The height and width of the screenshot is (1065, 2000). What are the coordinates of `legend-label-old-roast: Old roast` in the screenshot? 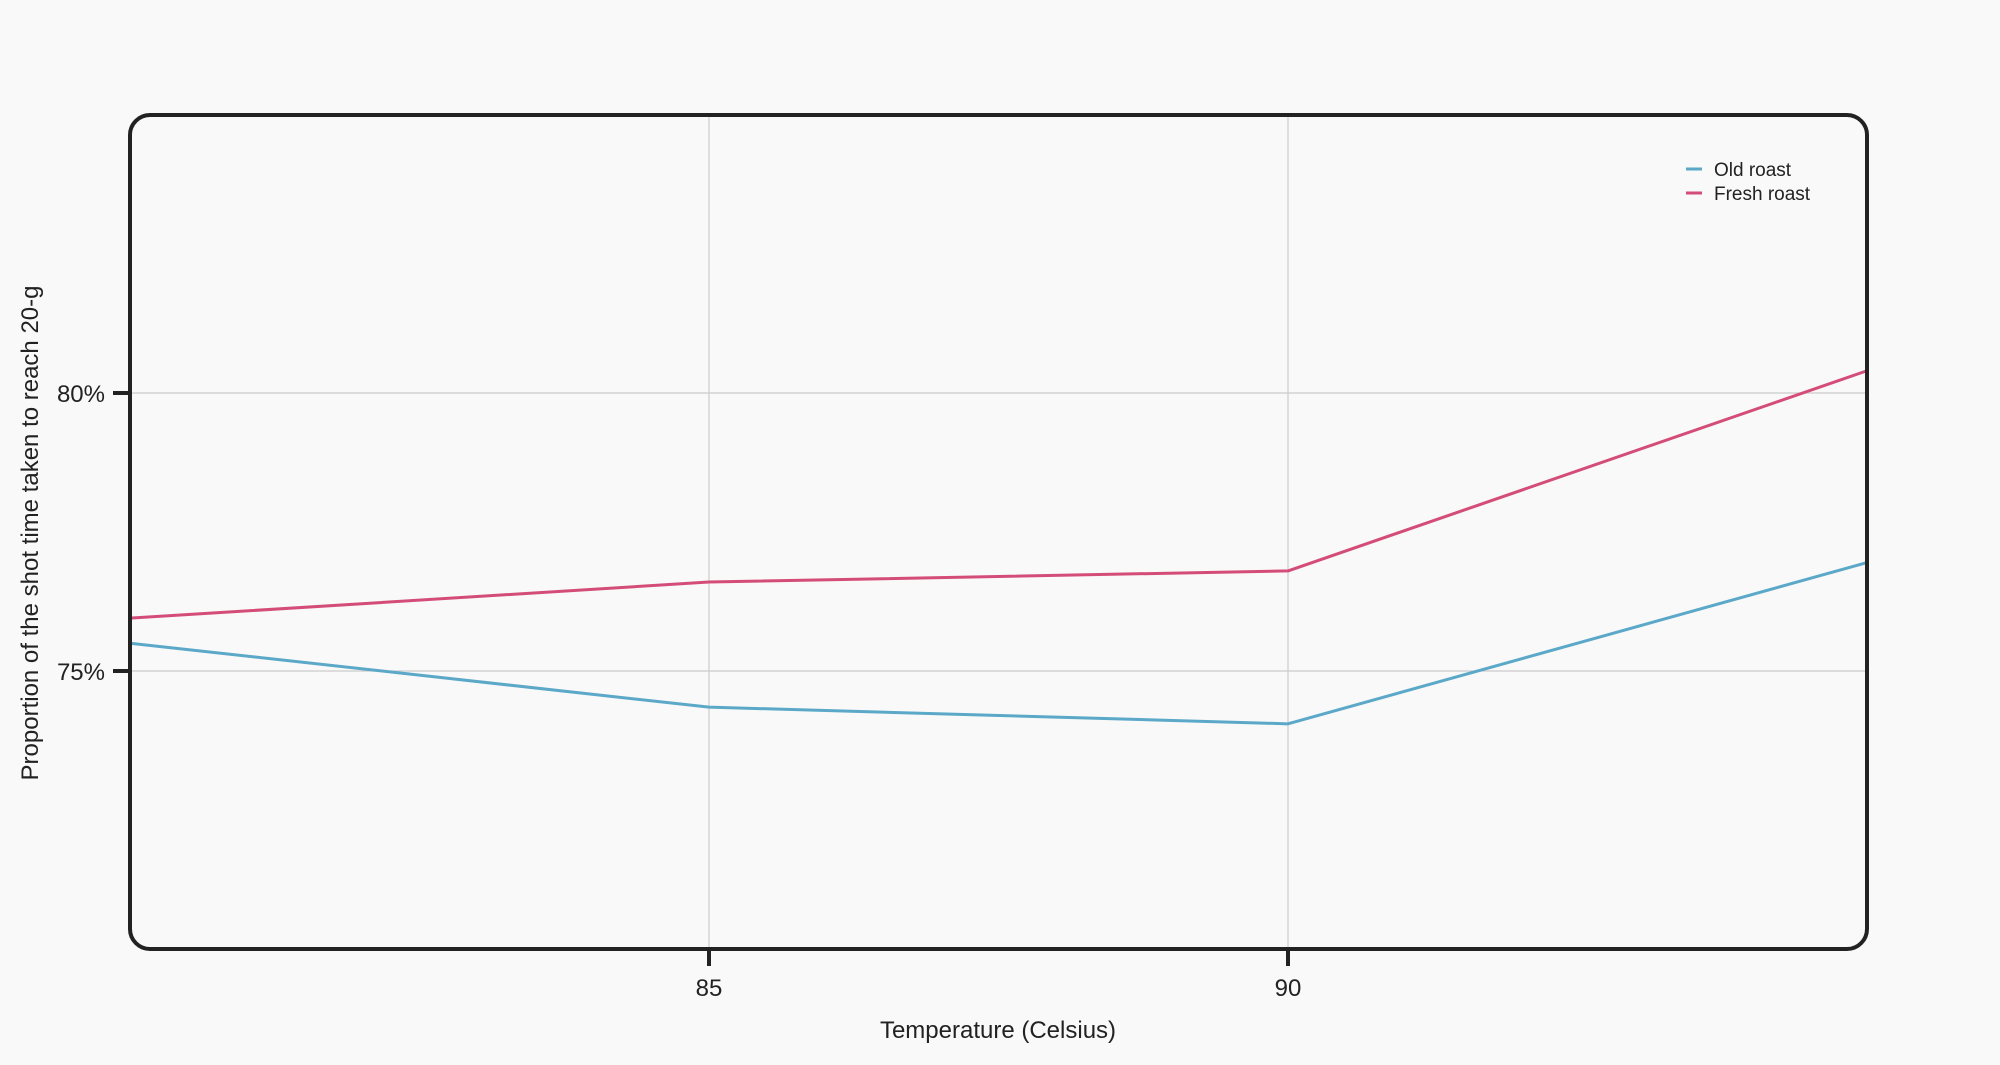 It's located at (1753, 170).